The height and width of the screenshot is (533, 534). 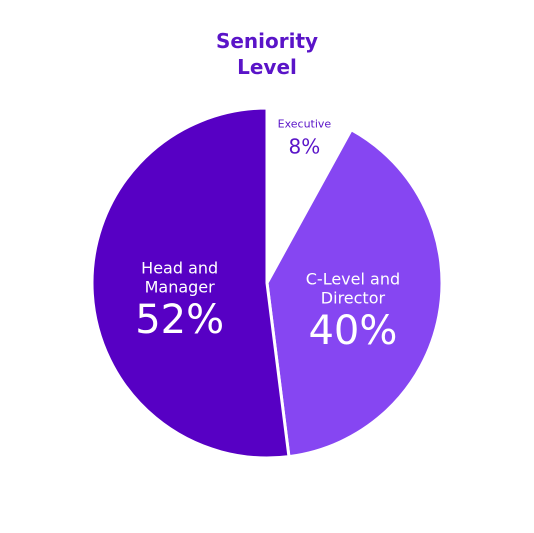 What do you see at coordinates (180, 320) in the screenshot?
I see `slice-value: 52%` at bounding box center [180, 320].